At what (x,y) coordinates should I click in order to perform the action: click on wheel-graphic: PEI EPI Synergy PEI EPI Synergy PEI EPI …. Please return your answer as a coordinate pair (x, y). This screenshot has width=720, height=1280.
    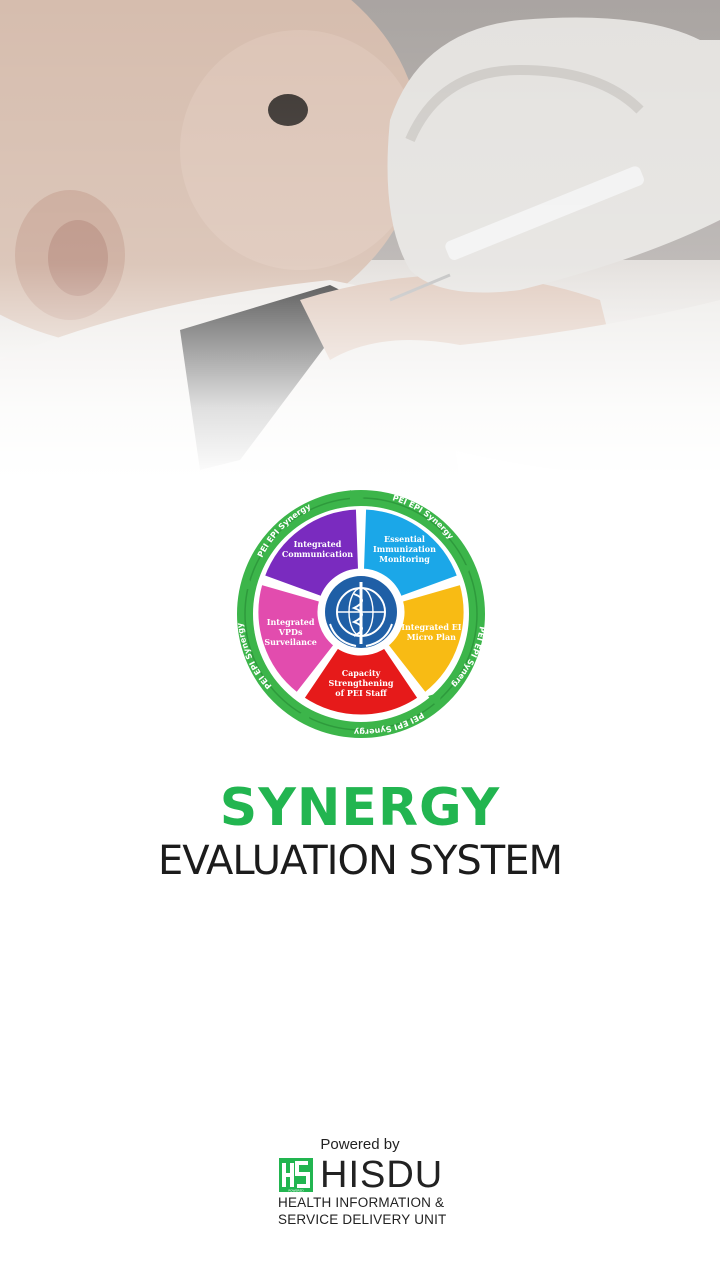
    Looking at the image, I should click on (359, 612).